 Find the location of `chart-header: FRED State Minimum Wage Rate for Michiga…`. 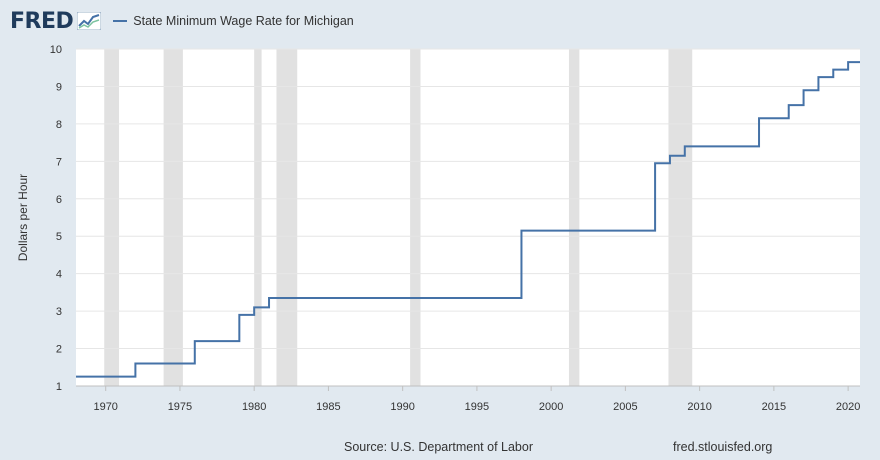

chart-header: FRED State Minimum Wage Rate for Michiga… is located at coordinates (182, 21).